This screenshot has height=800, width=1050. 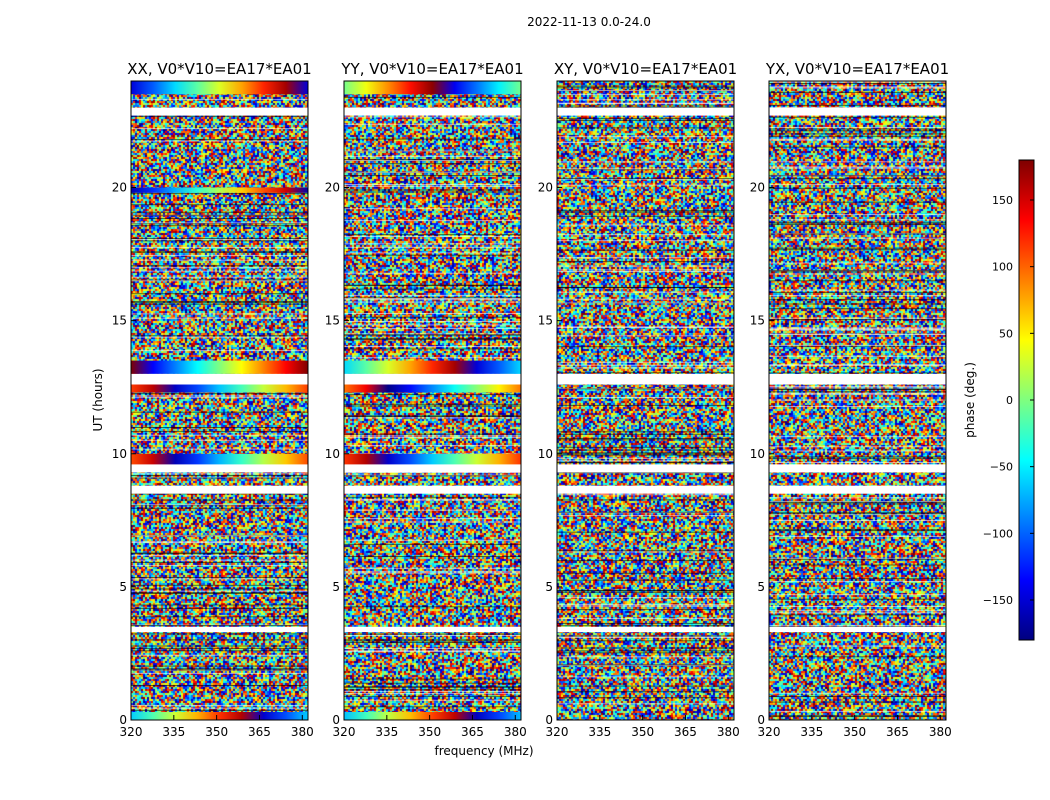 What do you see at coordinates (1001, 467) in the screenshot?
I see `colorbar-tick-label: −50` at bounding box center [1001, 467].